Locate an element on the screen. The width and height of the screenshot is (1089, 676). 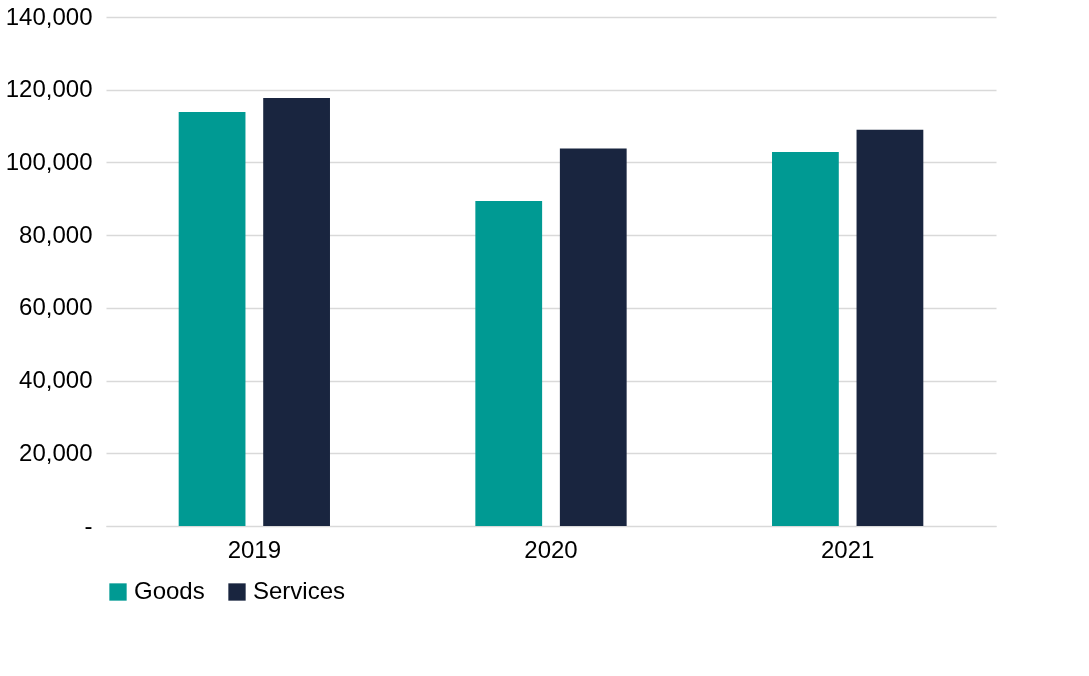
y-tick-label: 100,000 is located at coordinates (49, 161).